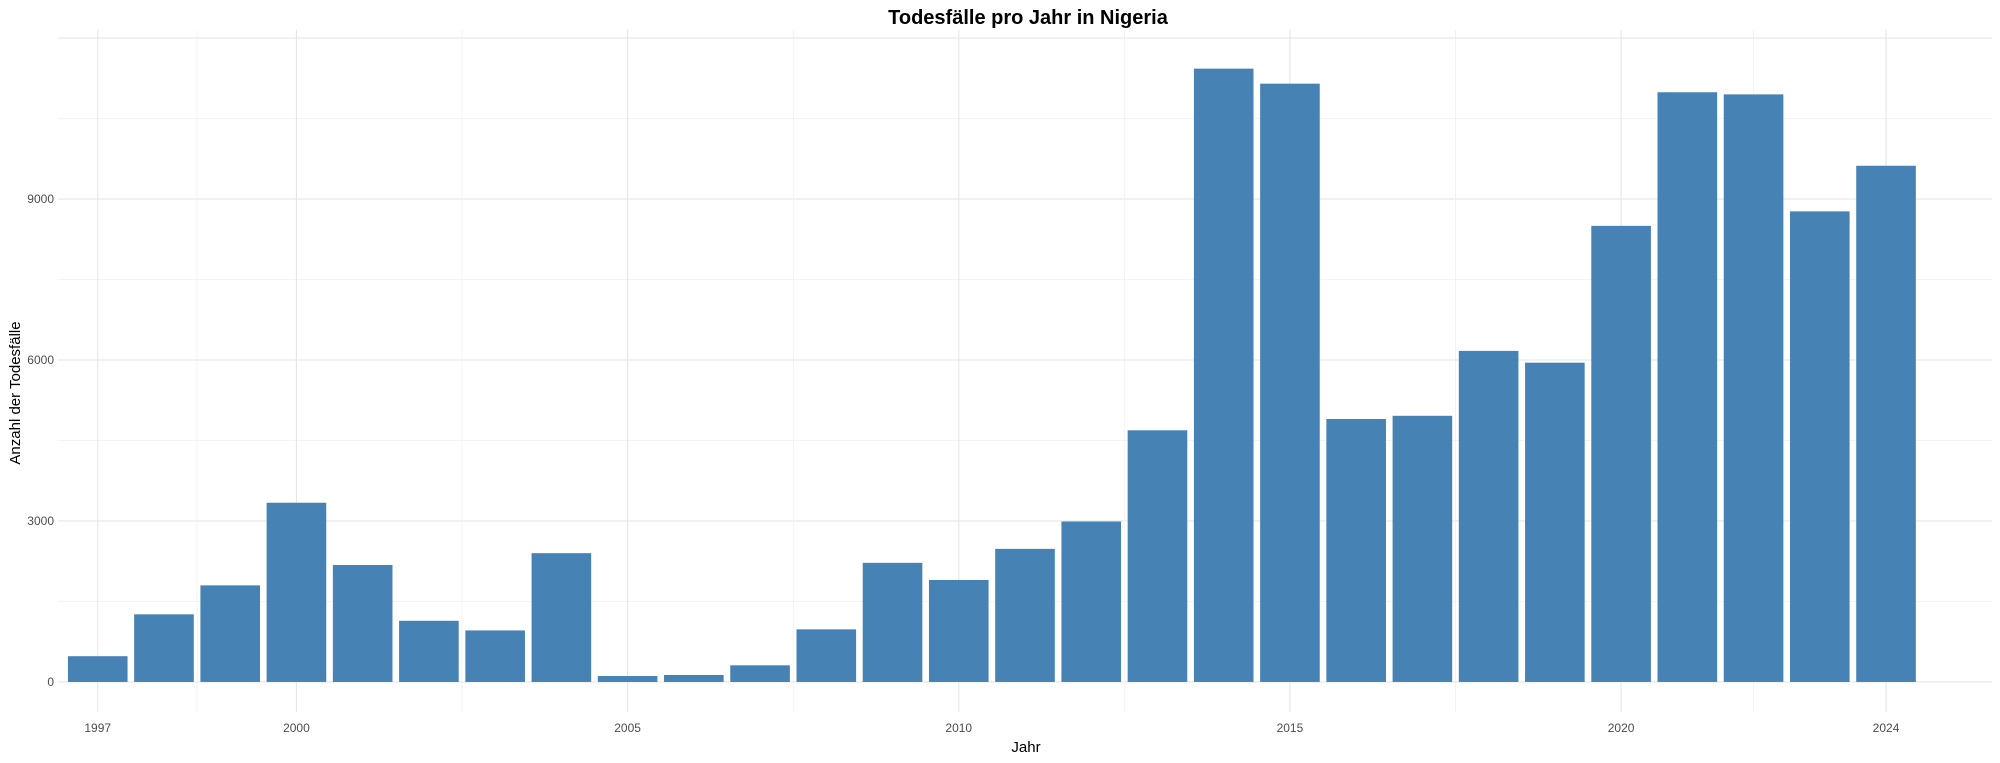 The height and width of the screenshot is (763, 2000). I want to click on y-tick-label: 0, so click(50, 682).